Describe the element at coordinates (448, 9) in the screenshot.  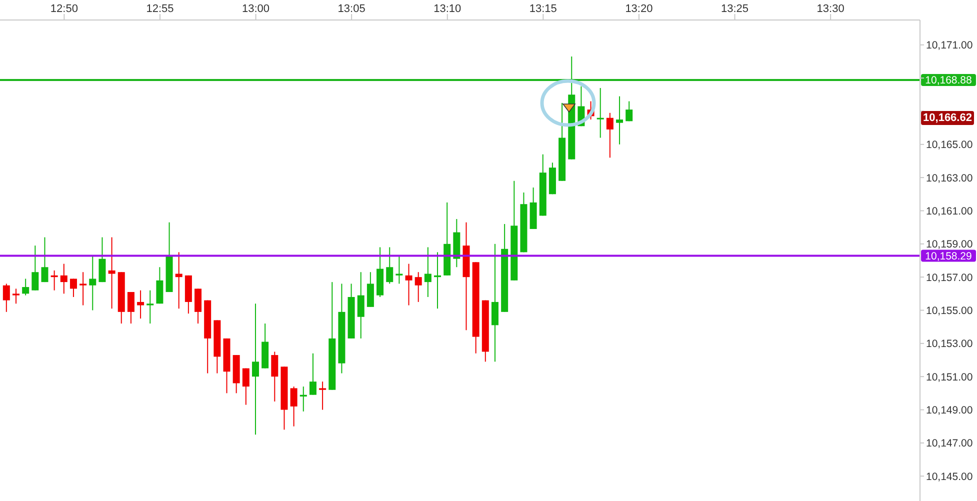
I see `x-tick-label: 13:10` at that location.